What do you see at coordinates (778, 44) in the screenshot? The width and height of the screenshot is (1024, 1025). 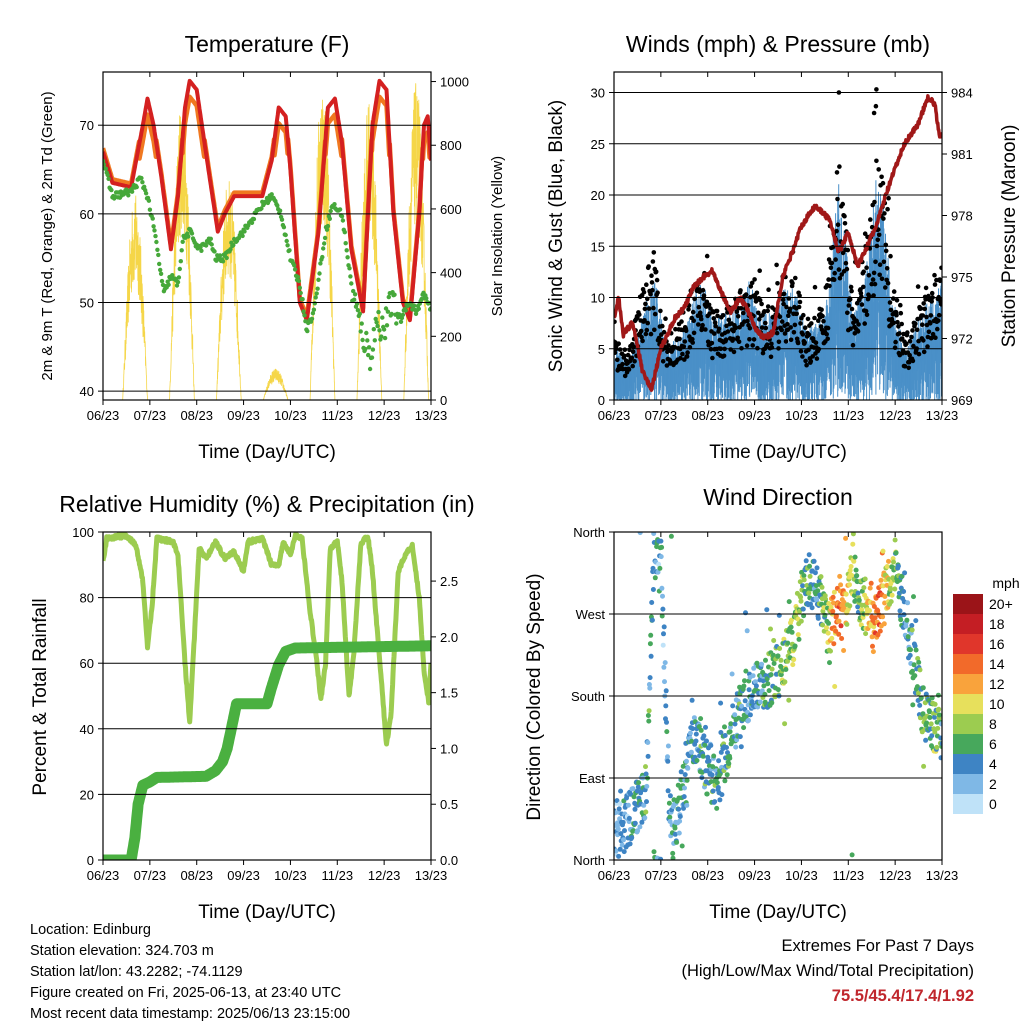 I see `winds-title: Winds (mph) & Pressure (mb)` at bounding box center [778, 44].